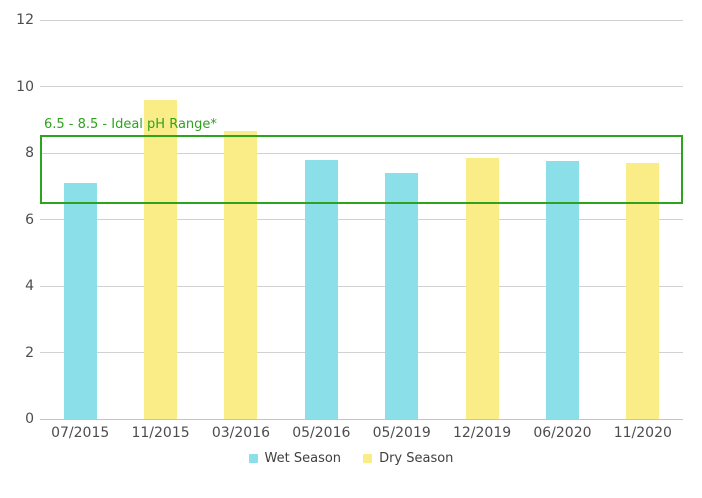 The height and width of the screenshot is (498, 702). Describe the element at coordinates (29, 153) in the screenshot. I see `y-axis-tick-label: 8` at that location.